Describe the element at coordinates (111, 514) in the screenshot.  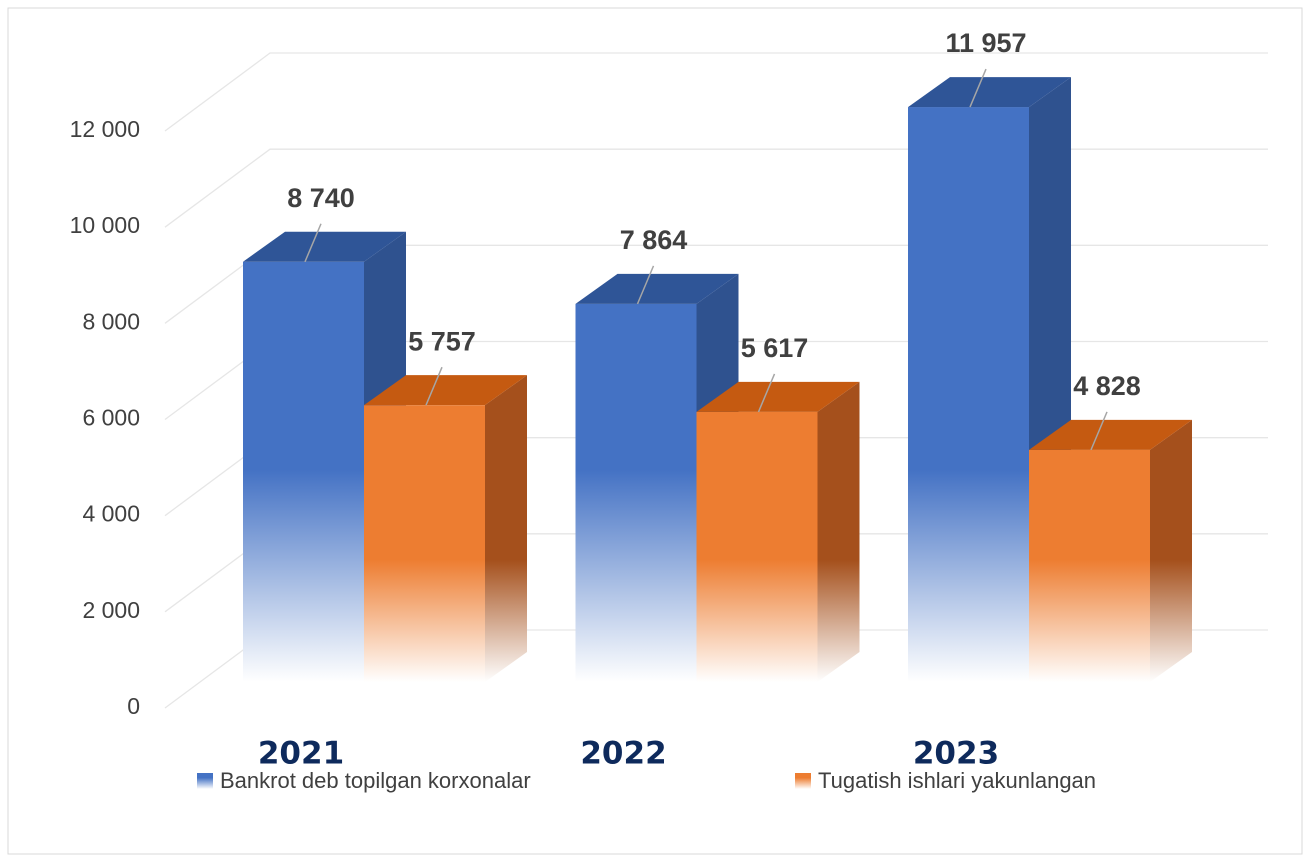
I see `y-tick-label: 4 000` at that location.